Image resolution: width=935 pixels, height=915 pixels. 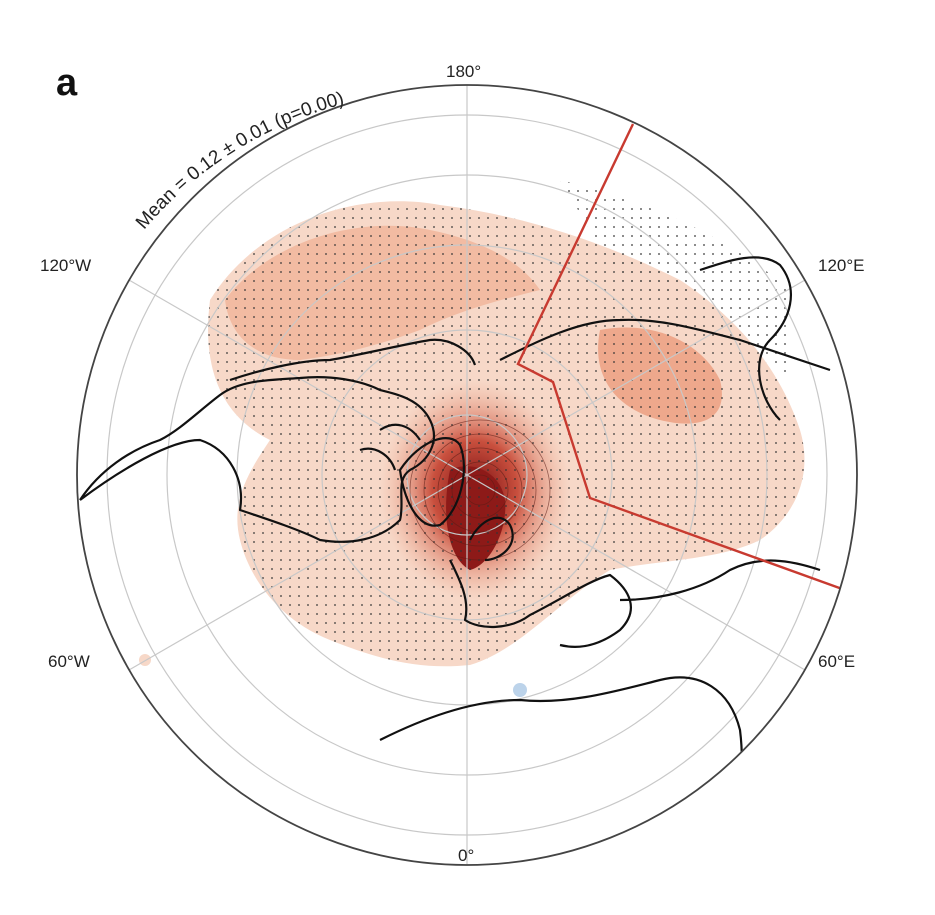 I want to click on polar-contours, so click(x=480, y=490).